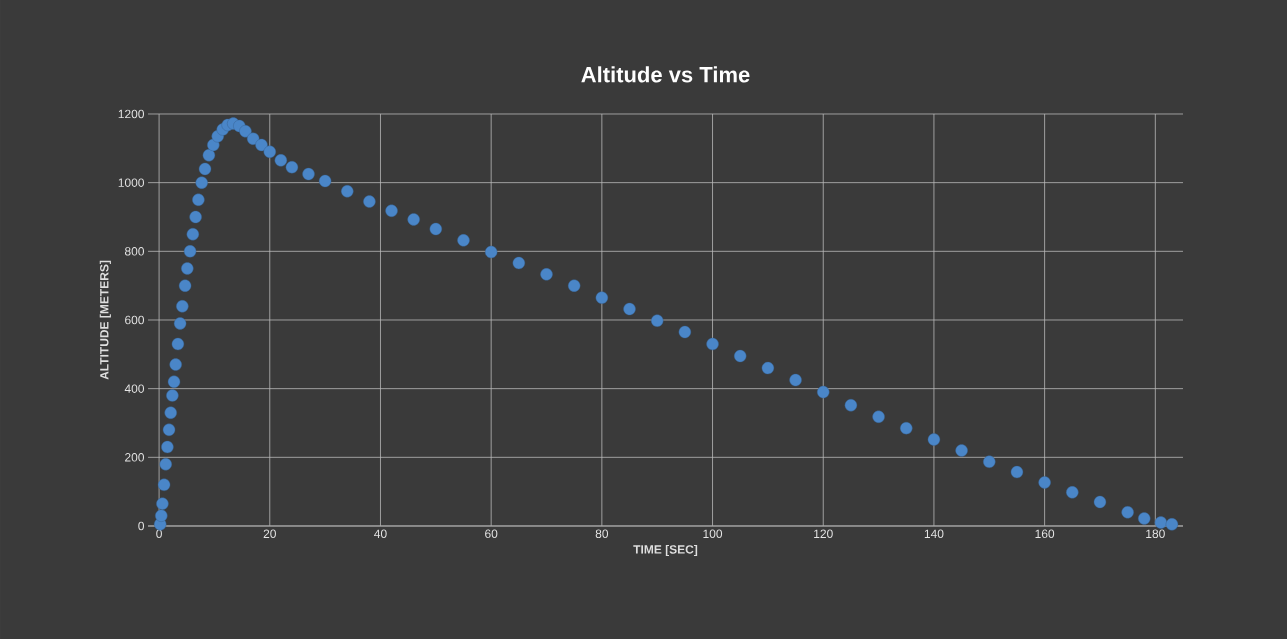 The image size is (1287, 639). Describe the element at coordinates (141, 526) in the screenshot. I see `y-tick-label: 0` at that location.